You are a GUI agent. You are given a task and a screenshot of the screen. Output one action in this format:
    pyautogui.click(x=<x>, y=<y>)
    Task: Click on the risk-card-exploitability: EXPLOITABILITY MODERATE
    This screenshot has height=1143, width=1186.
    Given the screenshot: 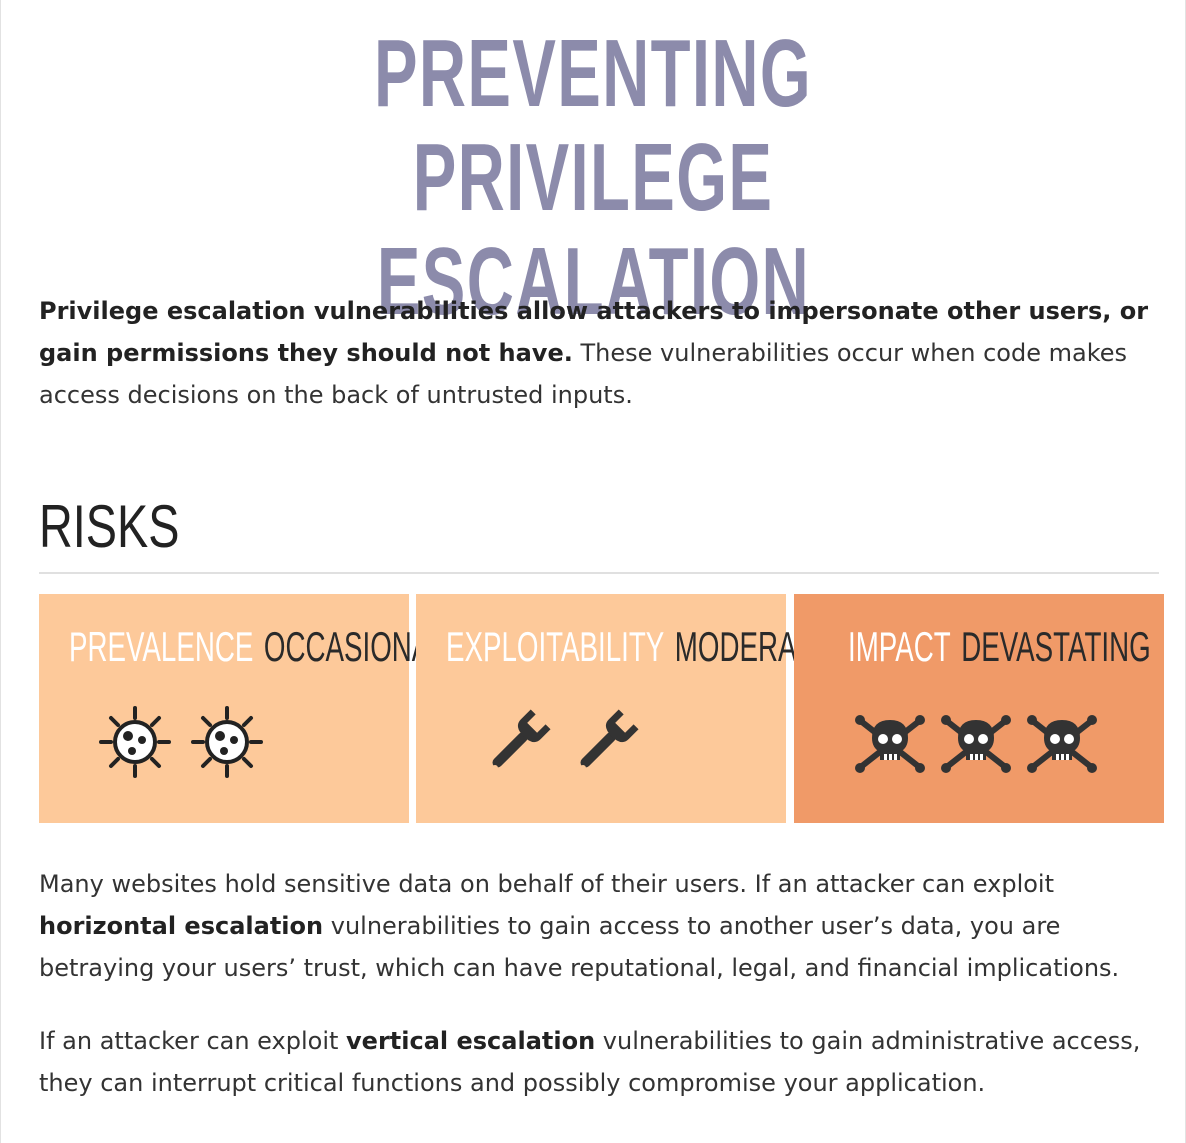 What is the action you would take?
    pyautogui.click(x=623, y=708)
    